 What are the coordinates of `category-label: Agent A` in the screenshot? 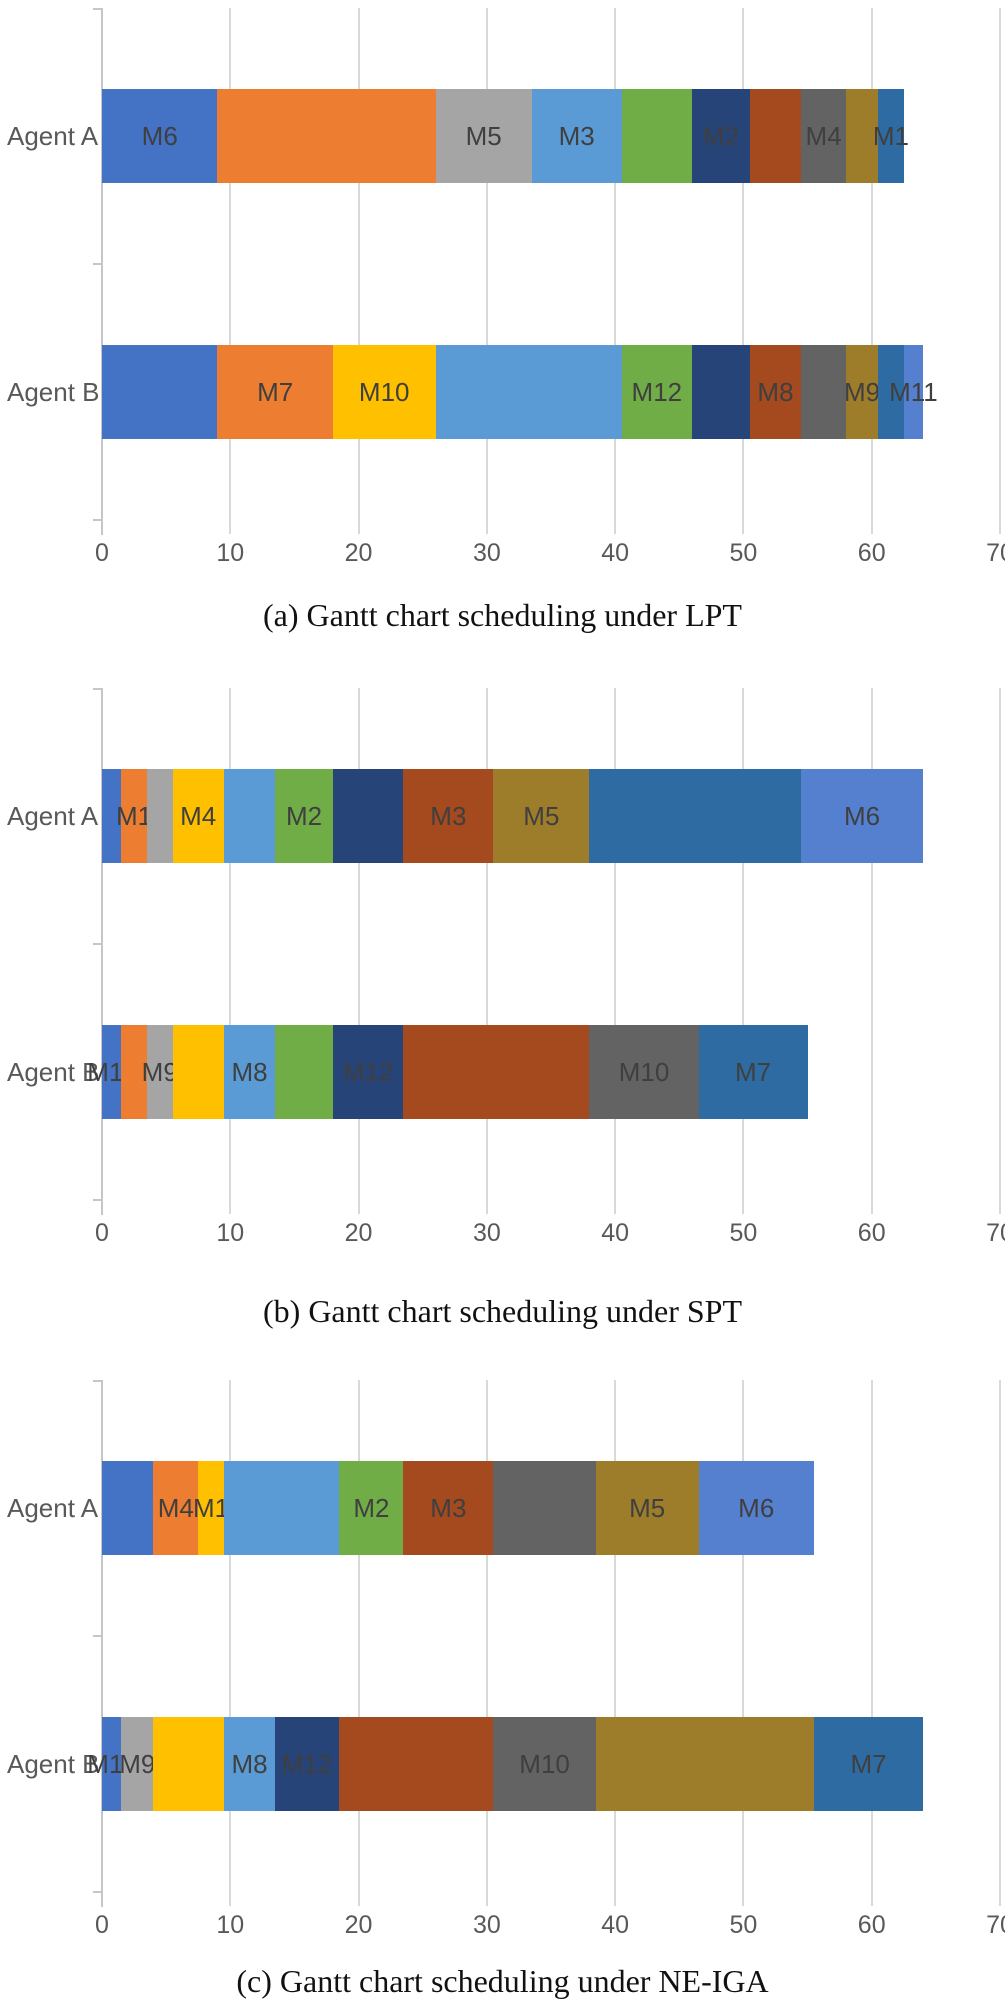 It's located at (53, 815).